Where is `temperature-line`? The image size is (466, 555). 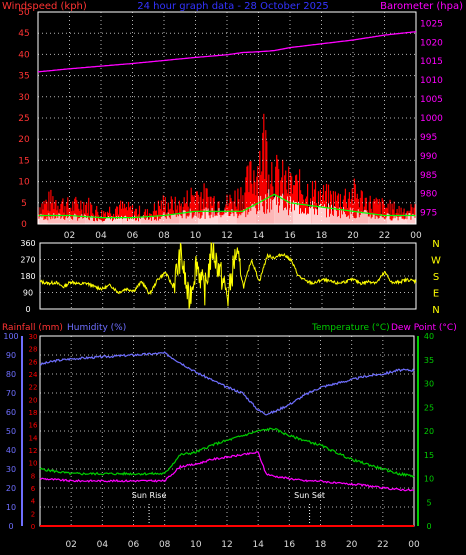 temperature-line is located at coordinates (227, 452).